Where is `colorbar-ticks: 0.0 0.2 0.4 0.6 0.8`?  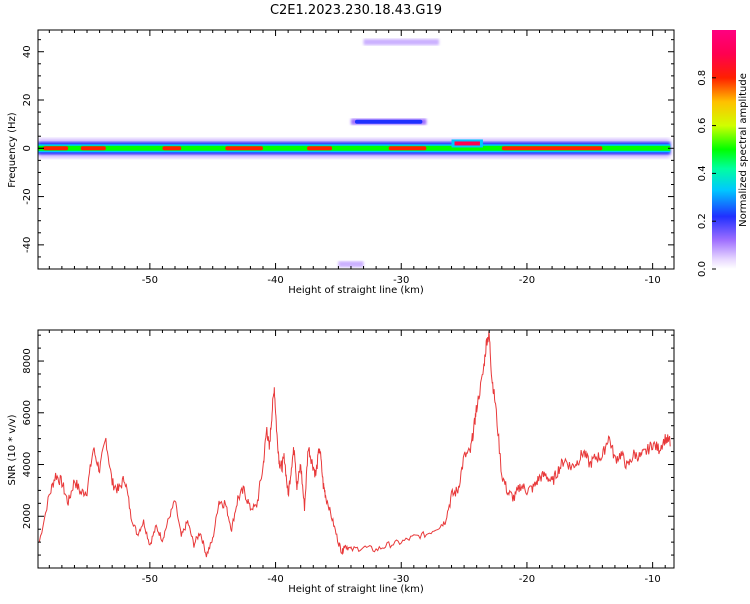 colorbar-ticks: 0.0 0.2 0.4 0.6 0.8 is located at coordinates (706, 173).